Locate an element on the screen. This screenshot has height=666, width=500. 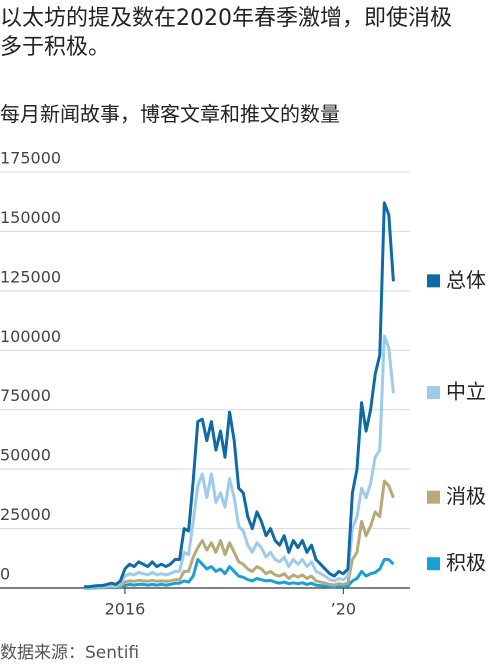
y-tick-label: 25000 is located at coordinates (25, 514).